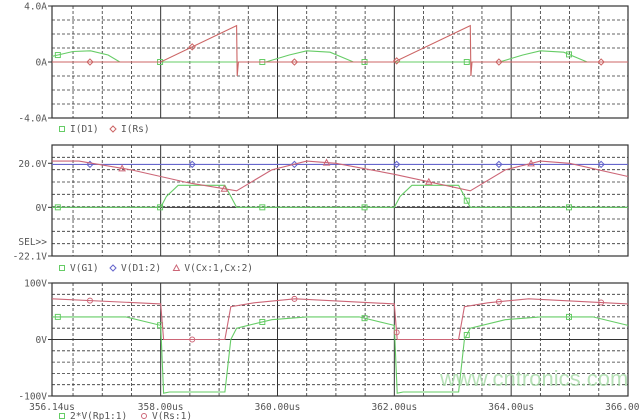 The width and height of the screenshot is (640, 420). Describe the element at coordinates (278, 407) in the screenshot. I see `x-tick-label: 360.00us` at that location.